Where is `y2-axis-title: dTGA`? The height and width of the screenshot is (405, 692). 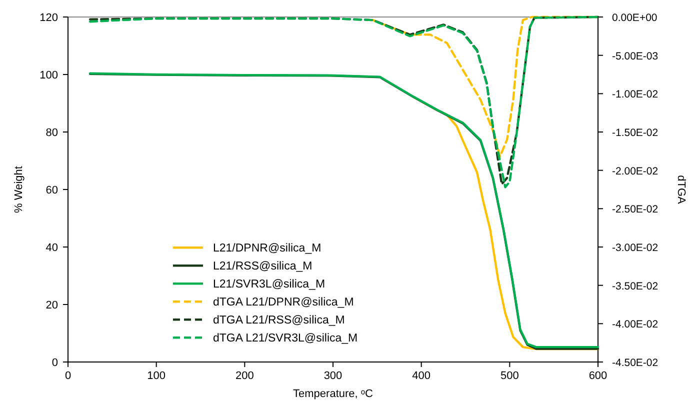 y2-axis-title: dTGA is located at coordinates (681, 190).